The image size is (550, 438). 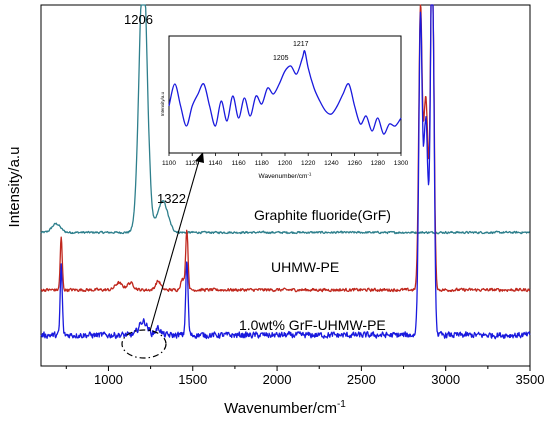 I want to click on inset-layer, so click(x=285, y=92).